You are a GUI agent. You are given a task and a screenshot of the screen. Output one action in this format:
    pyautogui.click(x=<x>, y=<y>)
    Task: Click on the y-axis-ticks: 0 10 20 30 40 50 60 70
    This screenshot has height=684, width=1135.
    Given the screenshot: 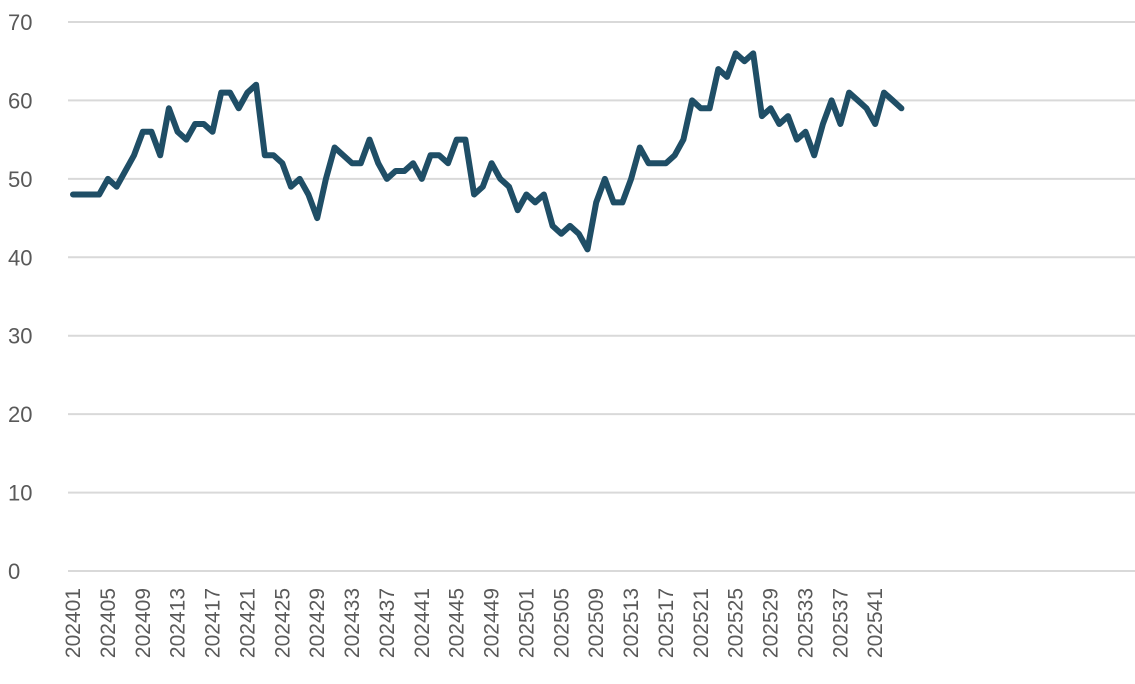 What is the action you would take?
    pyautogui.click(x=20, y=297)
    